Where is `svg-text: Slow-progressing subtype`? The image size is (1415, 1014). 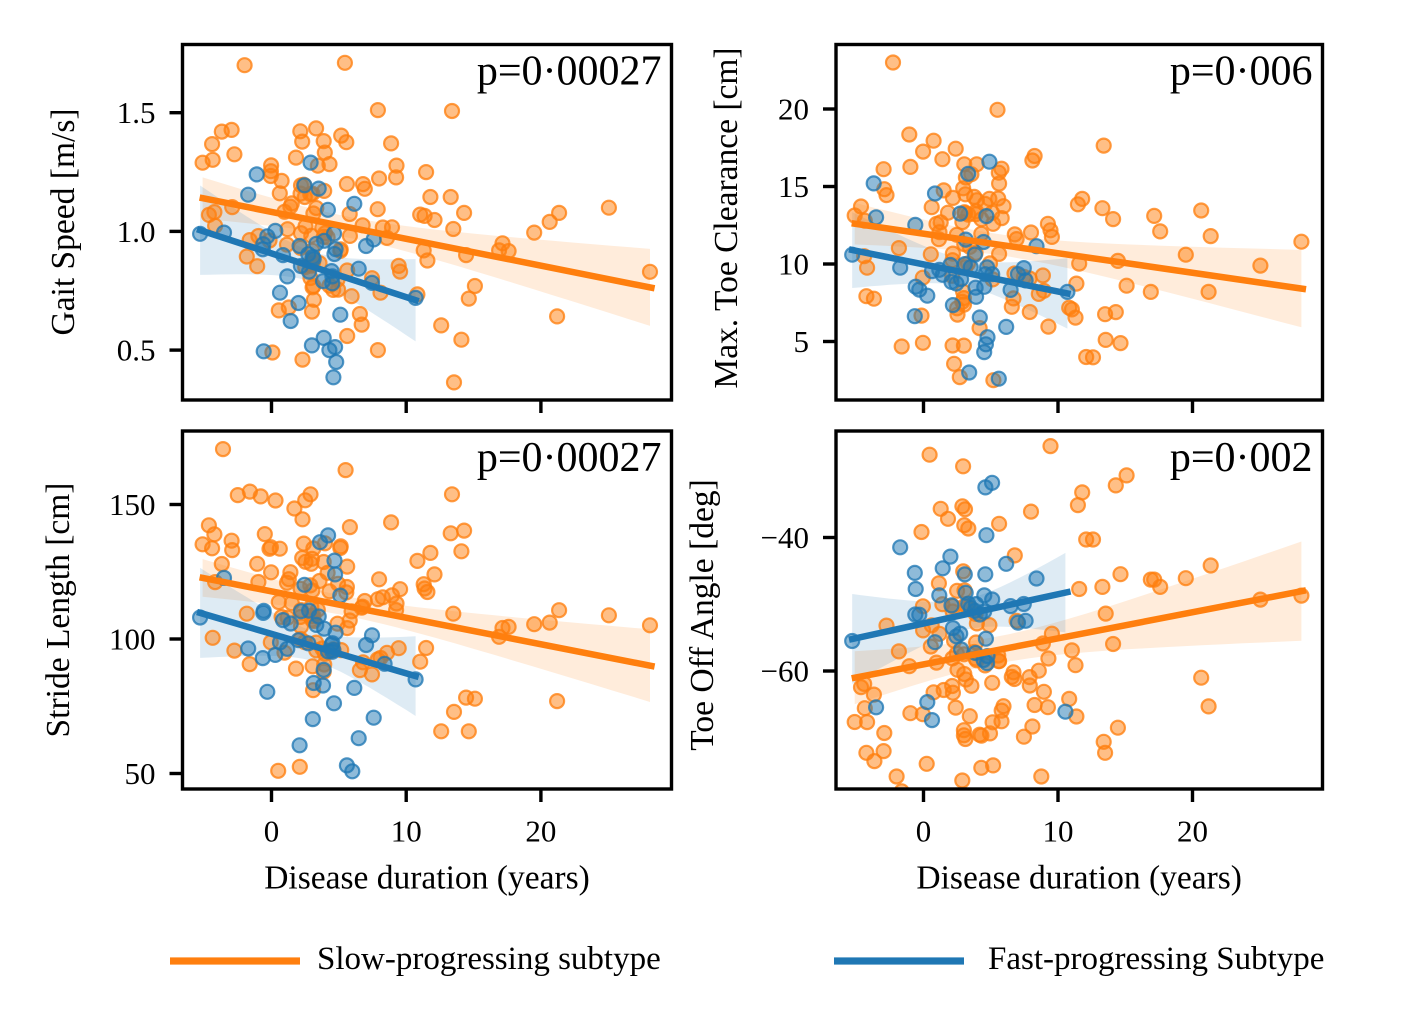 svg-text: Slow-progressing subtype is located at coordinates (489, 959).